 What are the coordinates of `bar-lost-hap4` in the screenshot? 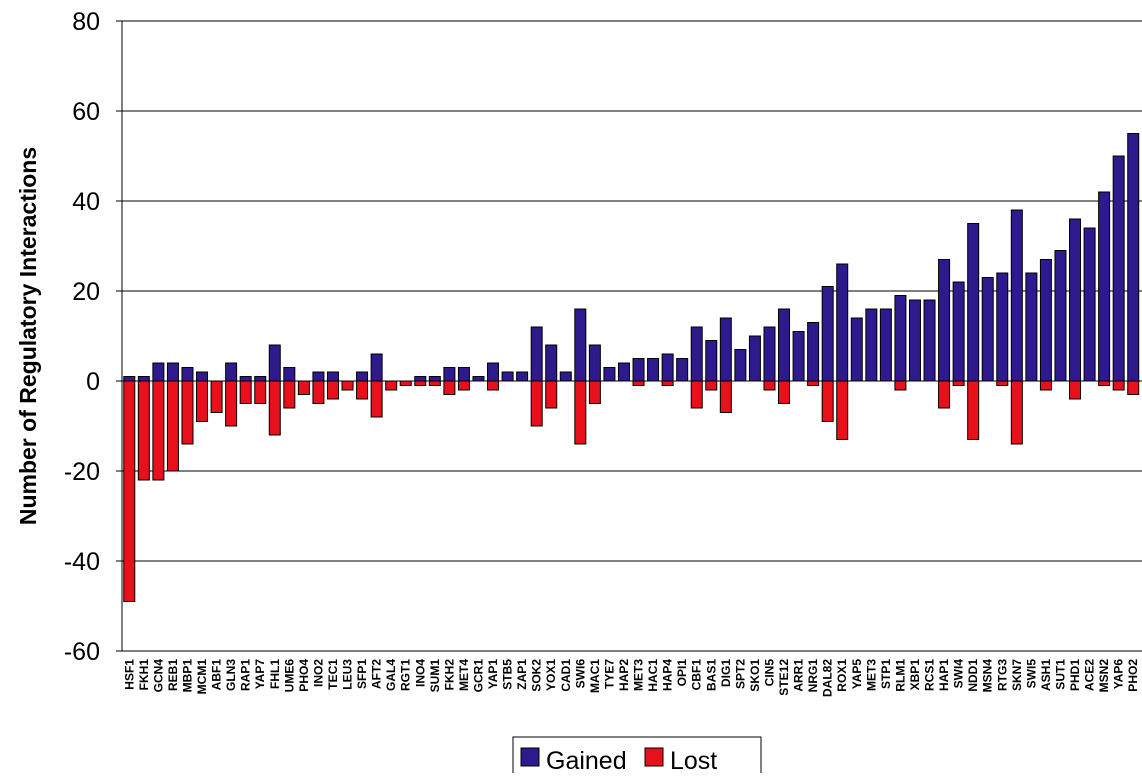 It's located at (667, 383).